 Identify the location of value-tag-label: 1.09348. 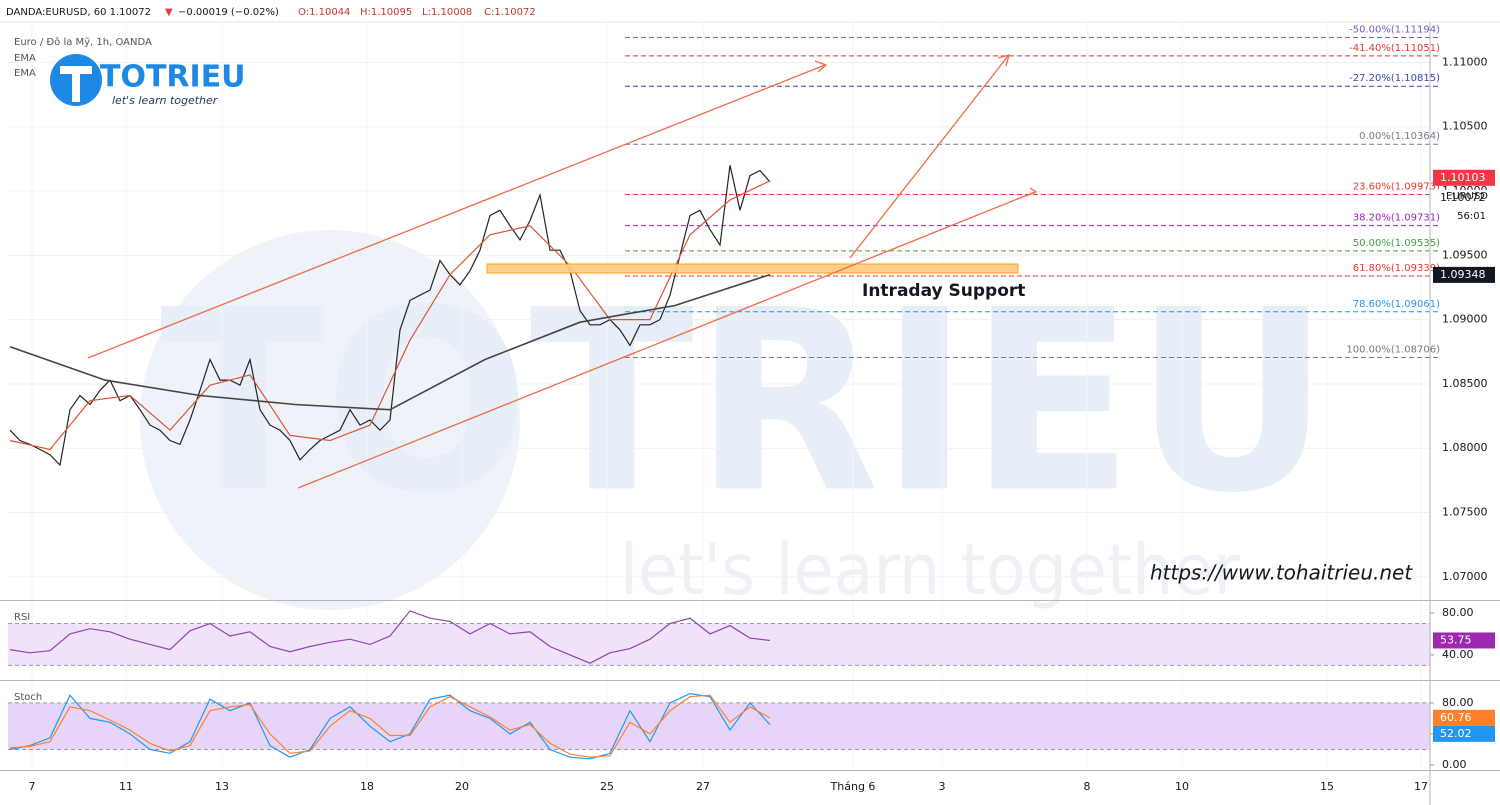
(1463, 274).